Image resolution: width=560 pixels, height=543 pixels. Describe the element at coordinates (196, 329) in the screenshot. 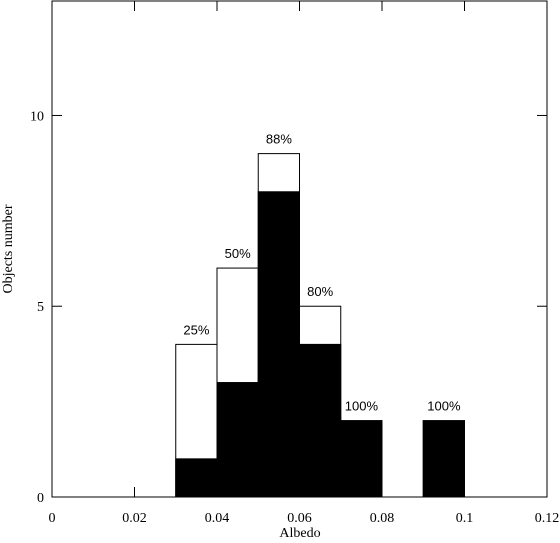

I see `bin-label: 25%` at that location.